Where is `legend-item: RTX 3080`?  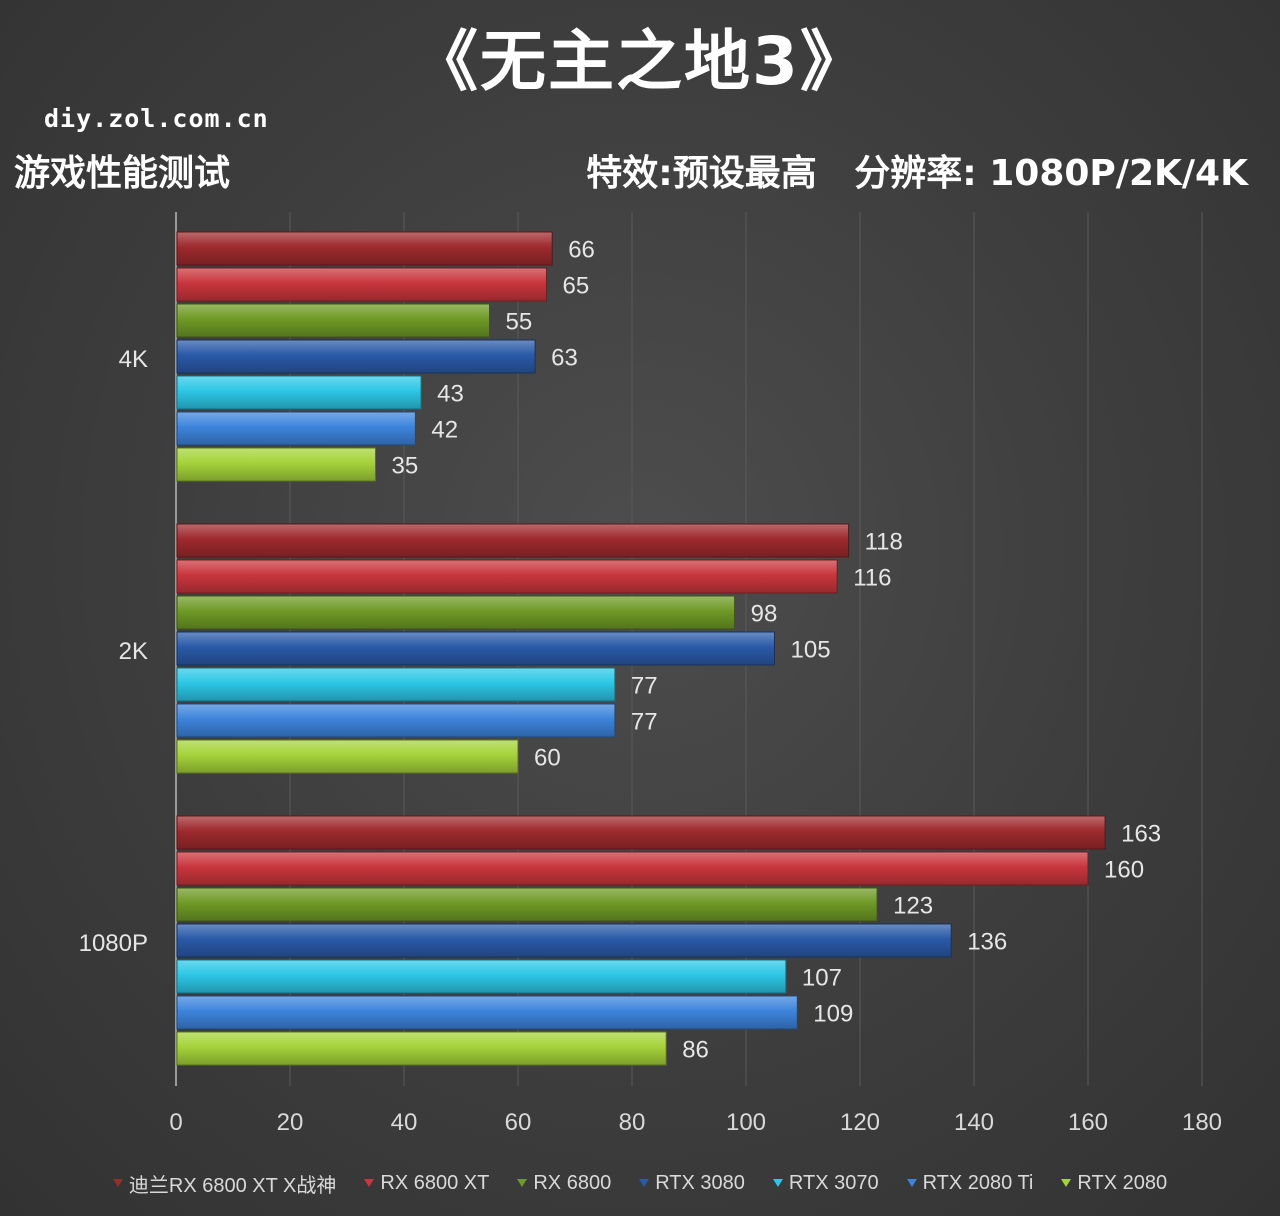
legend-item: RTX 3080 is located at coordinates (692, 1183).